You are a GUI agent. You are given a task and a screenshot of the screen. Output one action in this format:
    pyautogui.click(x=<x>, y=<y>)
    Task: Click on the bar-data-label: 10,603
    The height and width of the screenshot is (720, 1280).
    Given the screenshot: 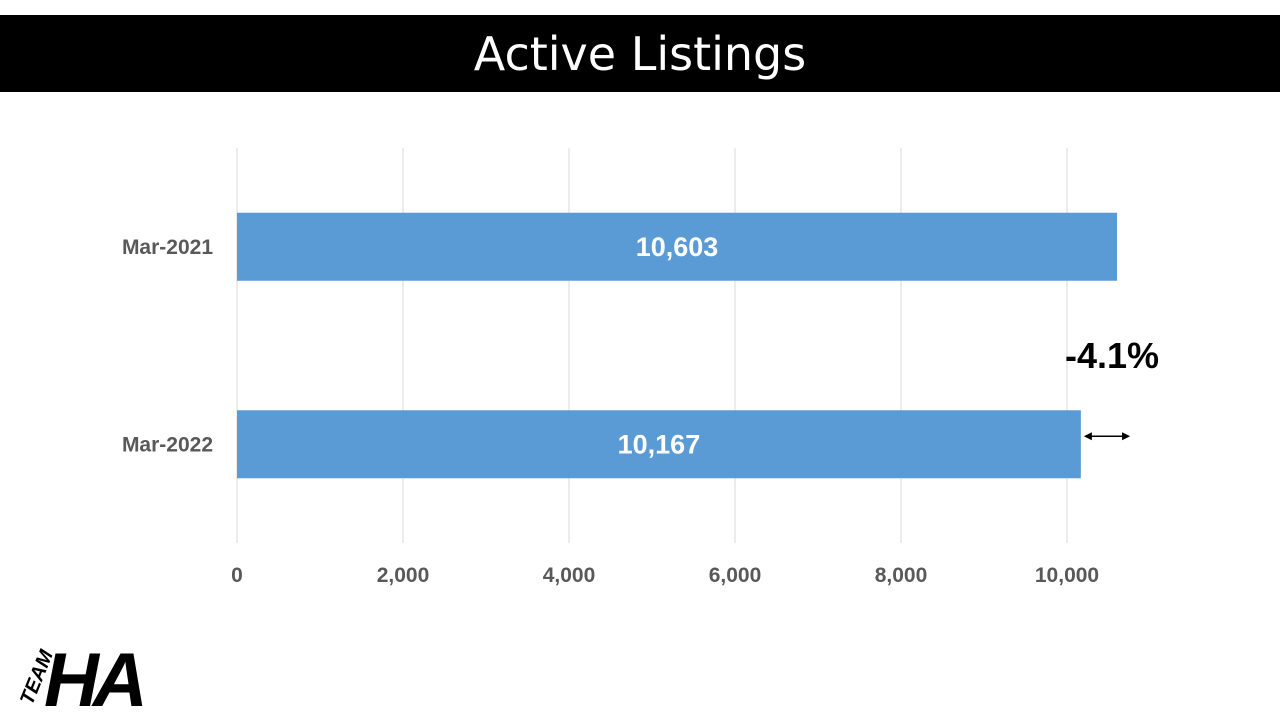 What is the action you would take?
    pyautogui.click(x=677, y=247)
    